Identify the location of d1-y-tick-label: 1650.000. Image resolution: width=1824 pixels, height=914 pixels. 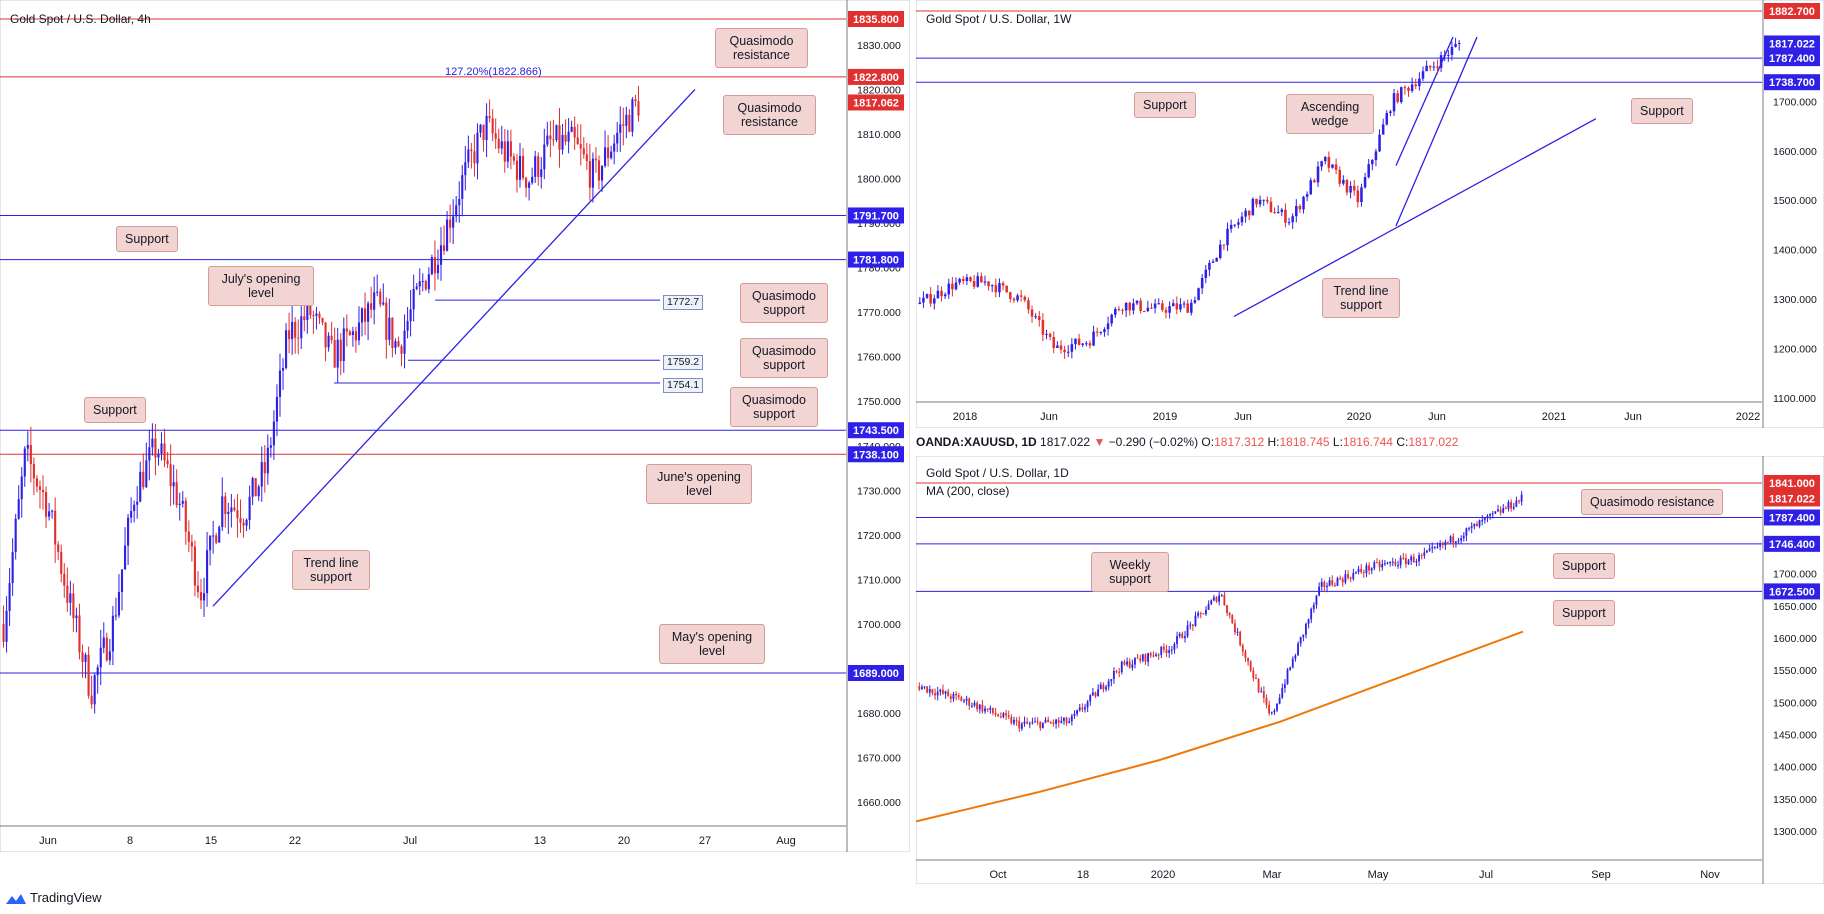
(1795, 607).